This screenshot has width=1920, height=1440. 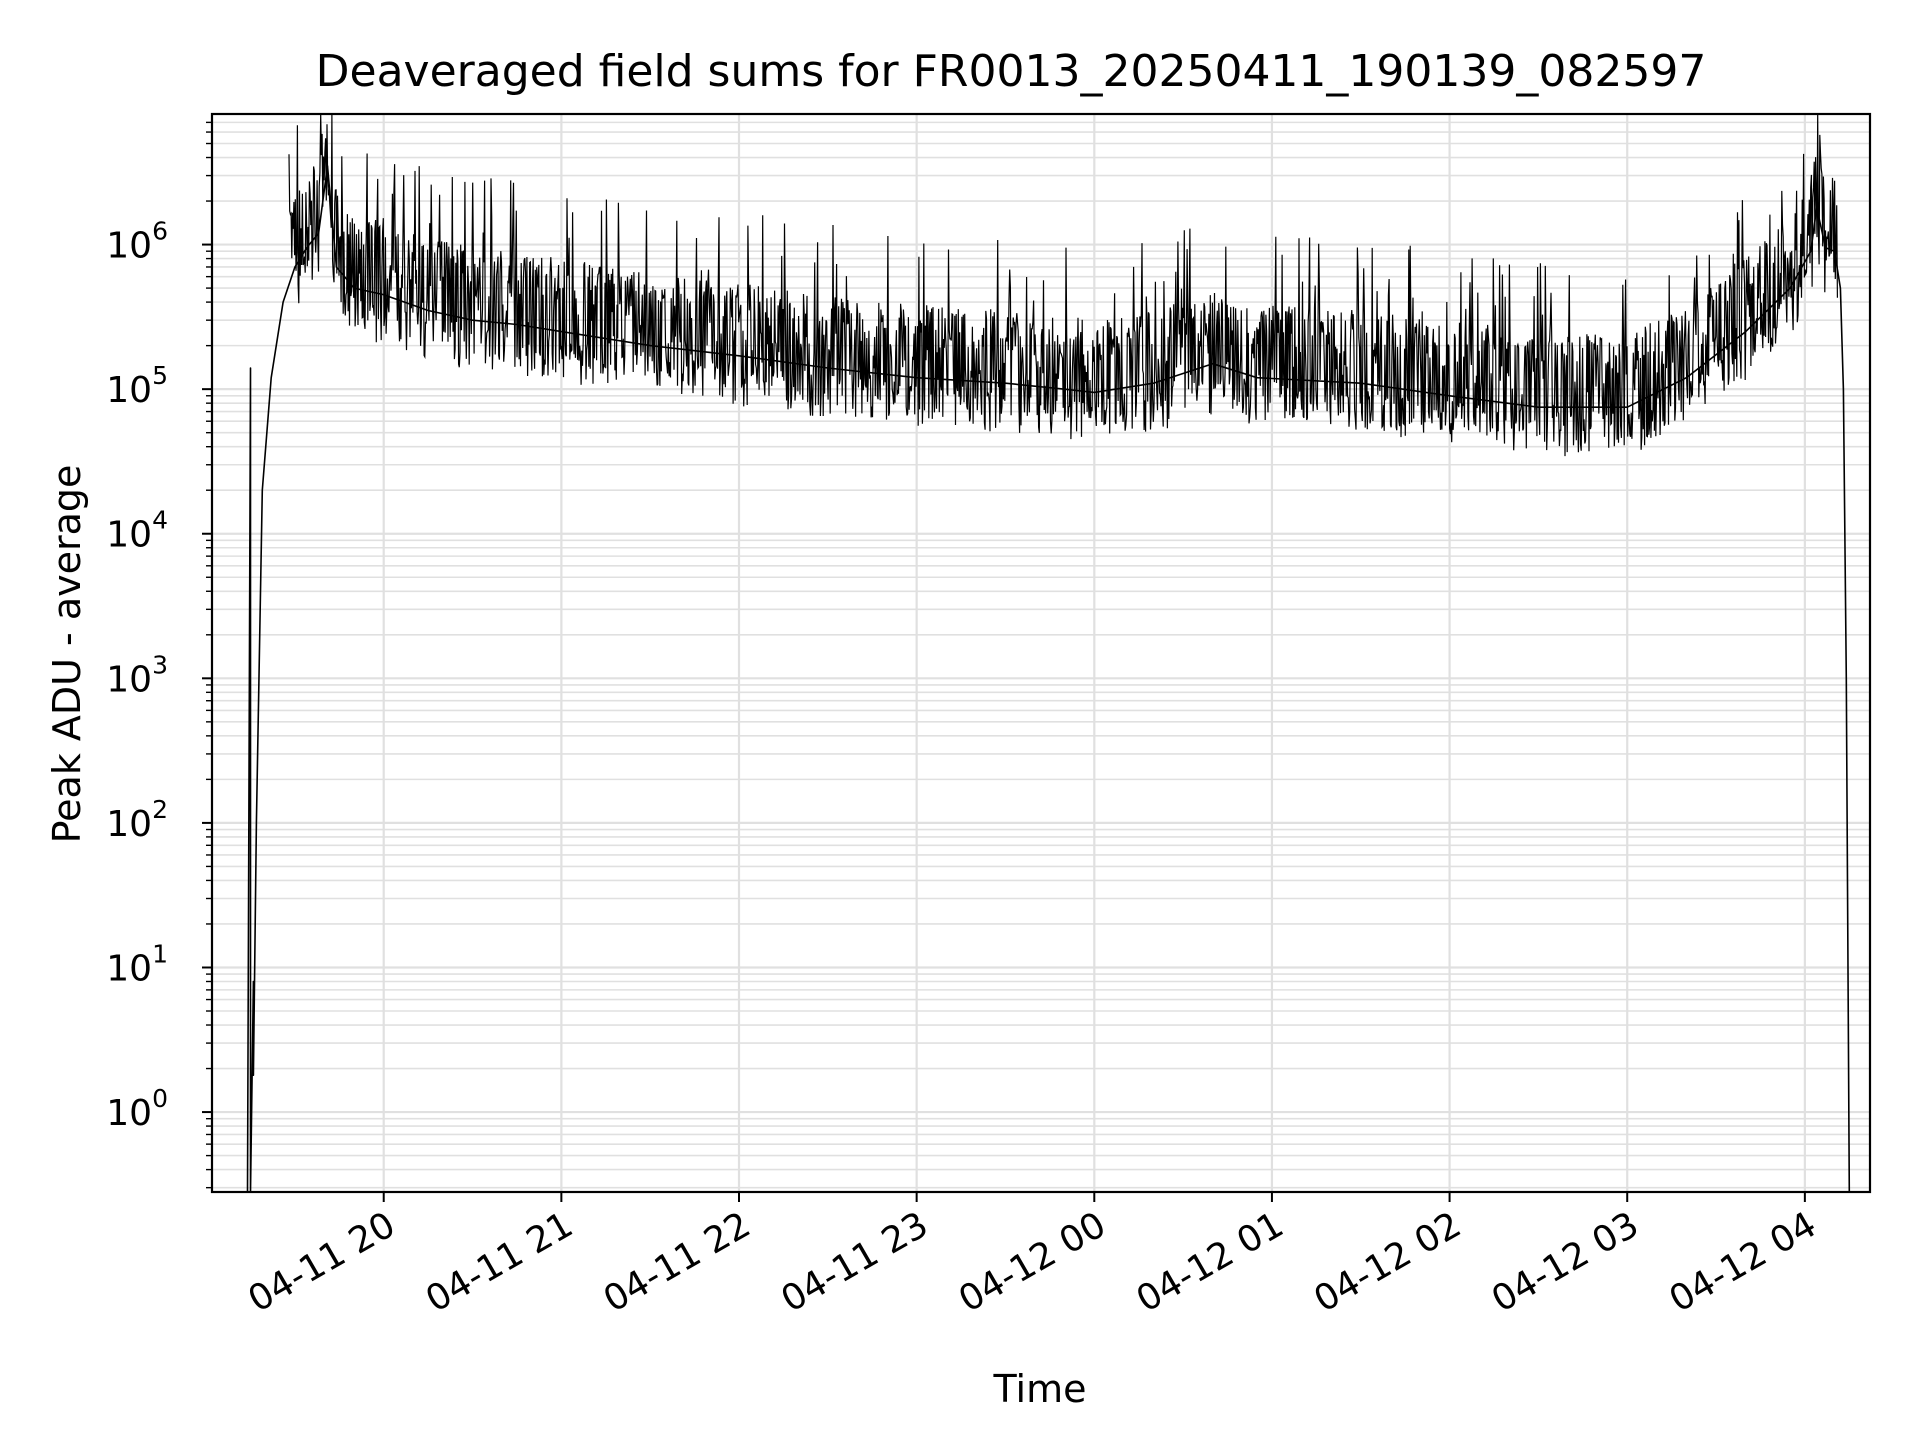 I want to click on x-tick-label: 04-11 20, so click(x=322, y=1262).